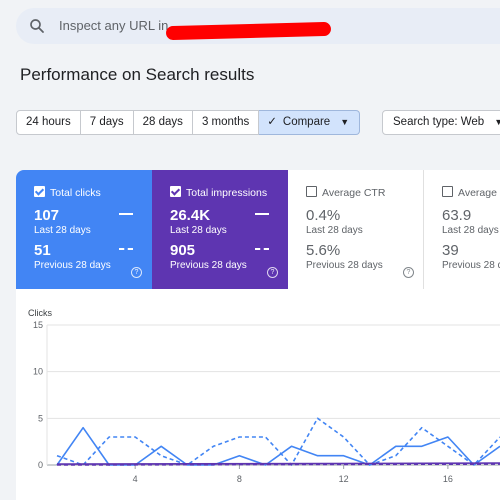 The height and width of the screenshot is (500, 500). Describe the element at coordinates (239, 479) in the screenshot. I see `x-tick-label: 8` at that location.